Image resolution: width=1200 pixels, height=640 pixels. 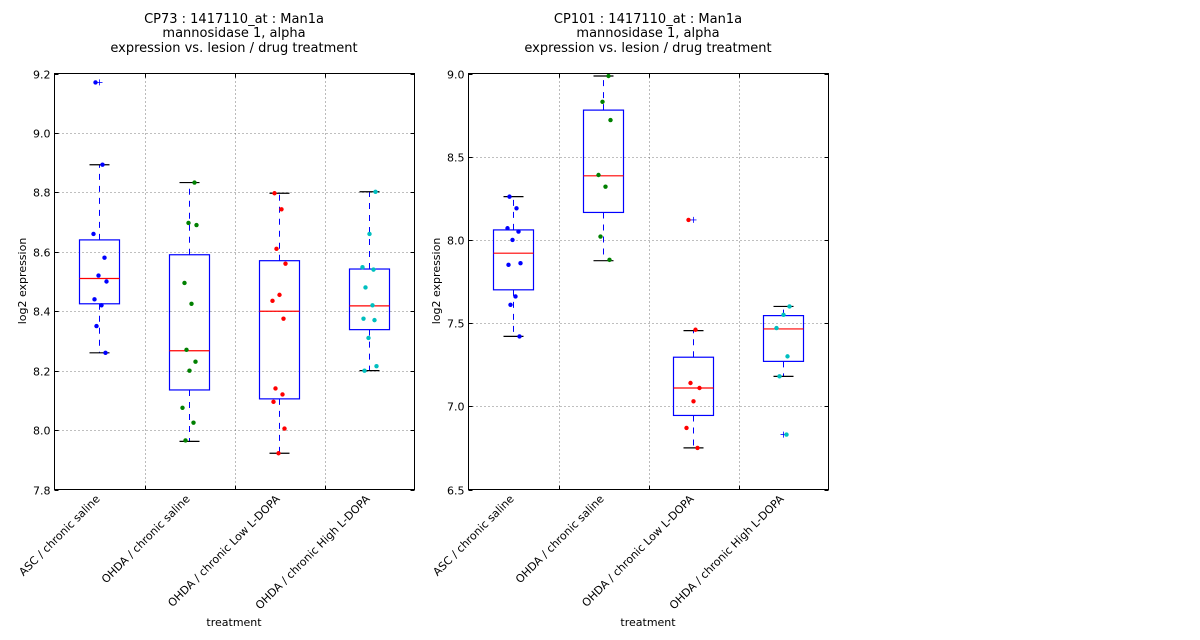 What do you see at coordinates (42, 75) in the screenshot?
I see `y-tick-label: 9.2` at bounding box center [42, 75].